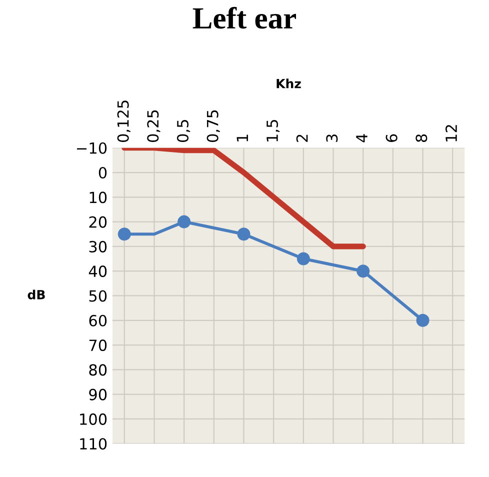 The height and width of the screenshot is (477, 489). Describe the element at coordinates (183, 131) in the screenshot. I see `x-tick-label: 0,5` at that location.